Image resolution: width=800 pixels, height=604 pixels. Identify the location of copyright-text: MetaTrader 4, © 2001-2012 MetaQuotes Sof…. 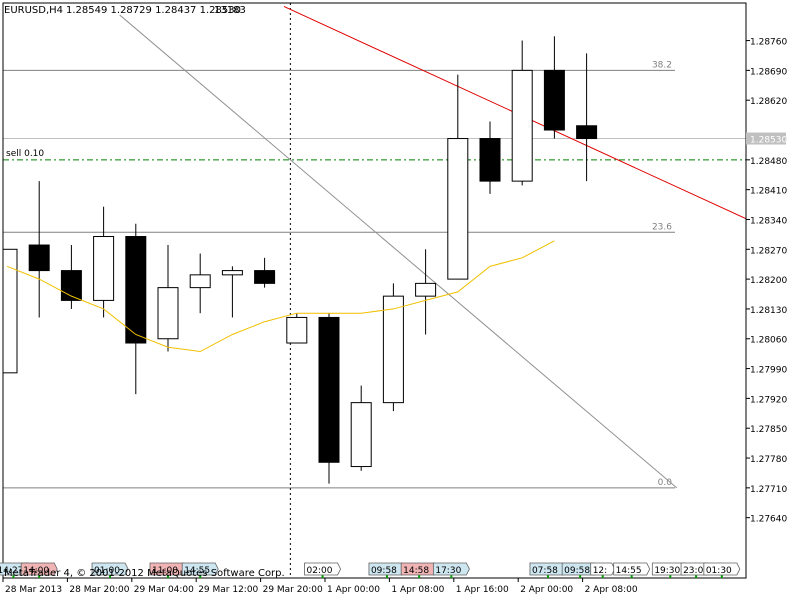
(144, 573).